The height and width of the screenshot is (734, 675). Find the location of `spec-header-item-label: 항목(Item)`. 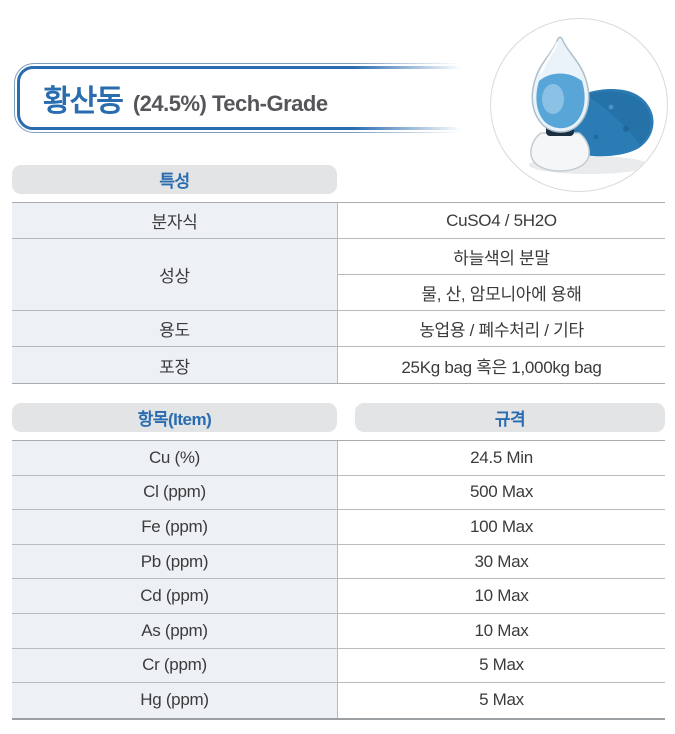

spec-header-item-label: 항목(Item) is located at coordinates (174, 419).